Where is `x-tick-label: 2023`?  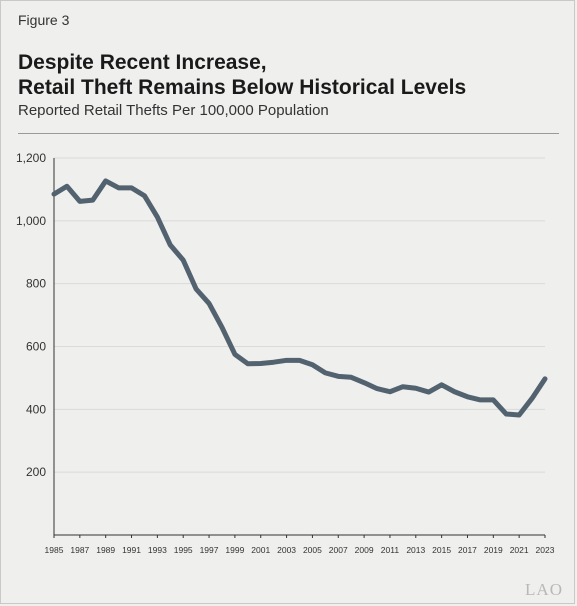 x-tick-label: 2023 is located at coordinates (545, 550).